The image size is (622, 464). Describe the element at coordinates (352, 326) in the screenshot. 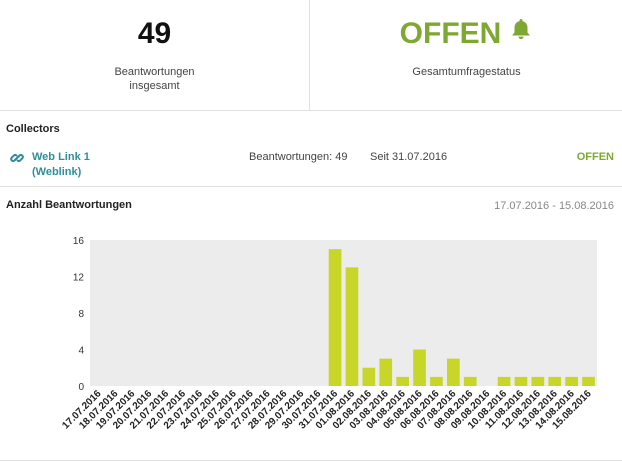

I see `bar-01.08.2016` at that location.